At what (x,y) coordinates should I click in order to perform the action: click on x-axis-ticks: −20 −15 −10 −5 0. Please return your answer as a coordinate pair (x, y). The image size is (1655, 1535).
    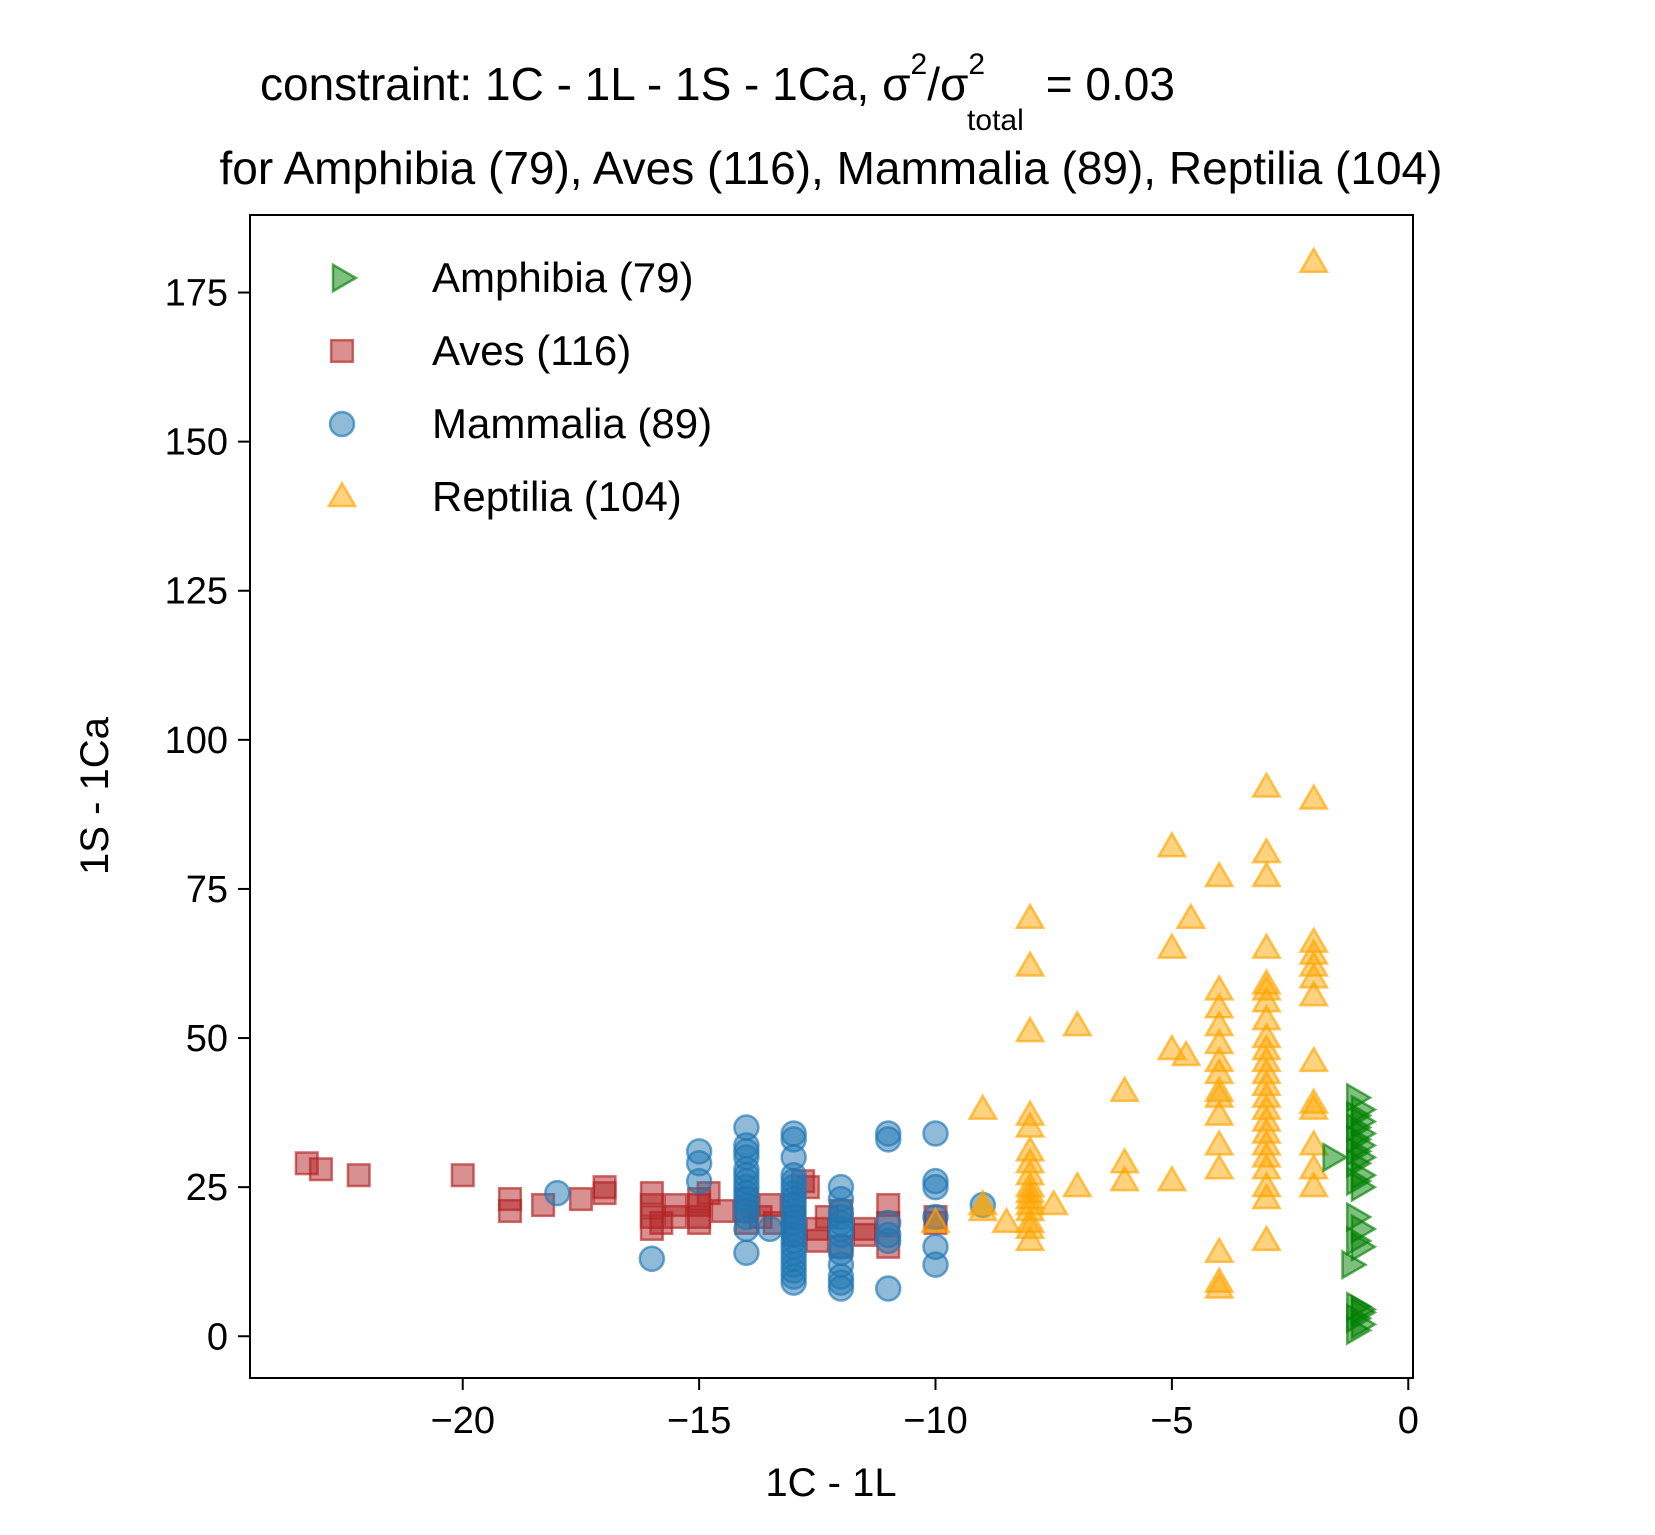
    Looking at the image, I should click on (925, 1410).